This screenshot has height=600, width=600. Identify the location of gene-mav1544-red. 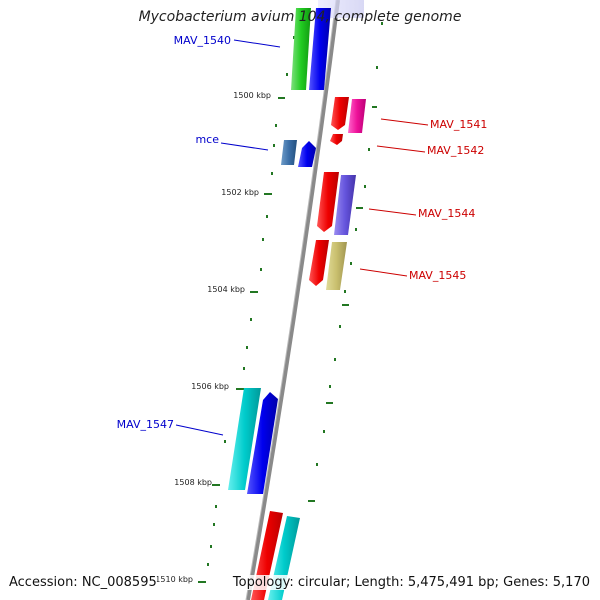
(328, 202).